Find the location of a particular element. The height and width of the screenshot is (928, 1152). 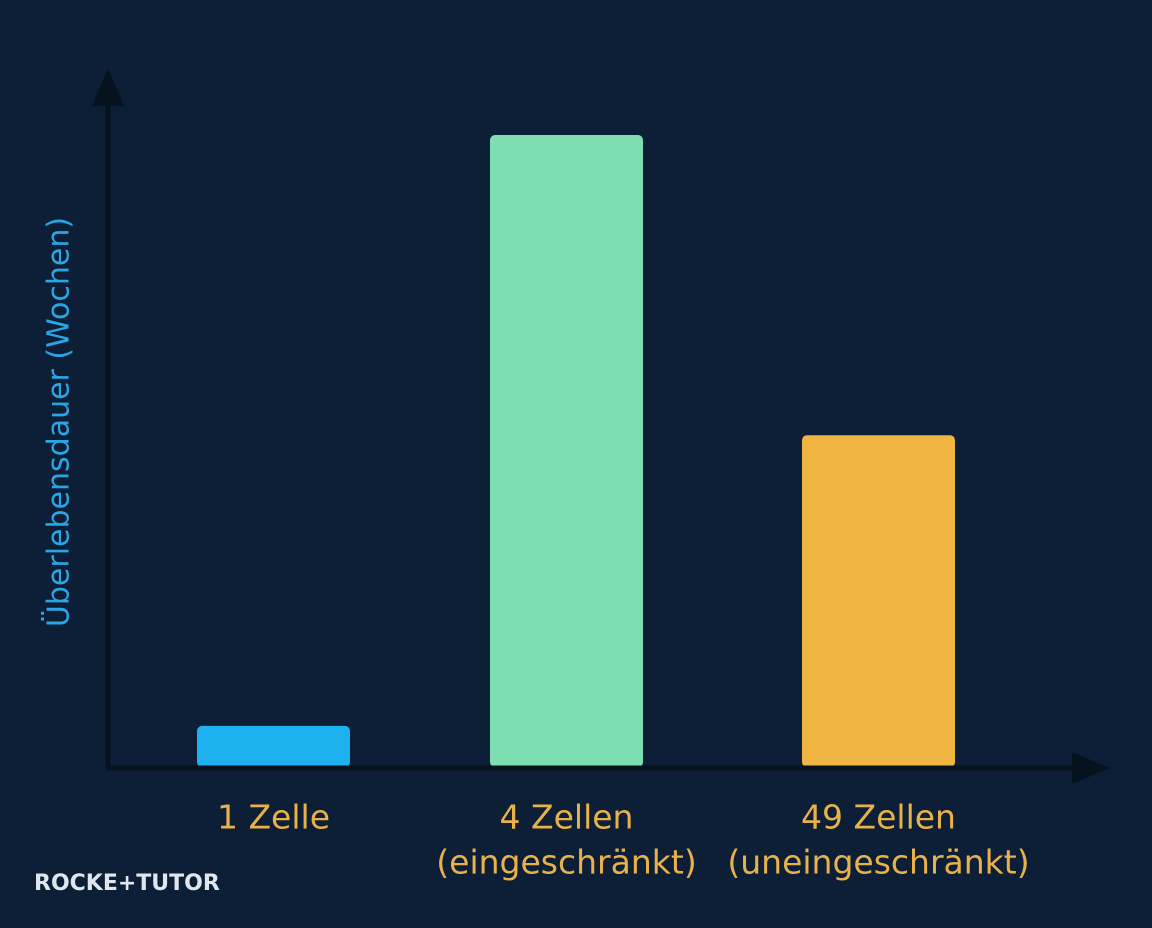

logo: ROCKE+TUTOR is located at coordinates (127, 883).